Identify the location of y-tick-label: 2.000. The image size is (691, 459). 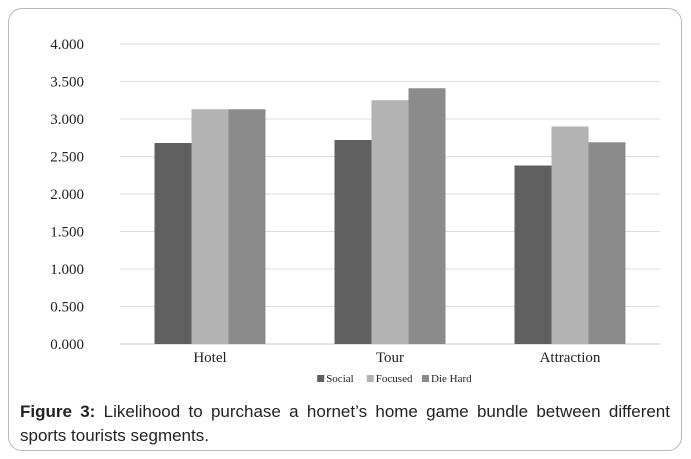
(67, 195).